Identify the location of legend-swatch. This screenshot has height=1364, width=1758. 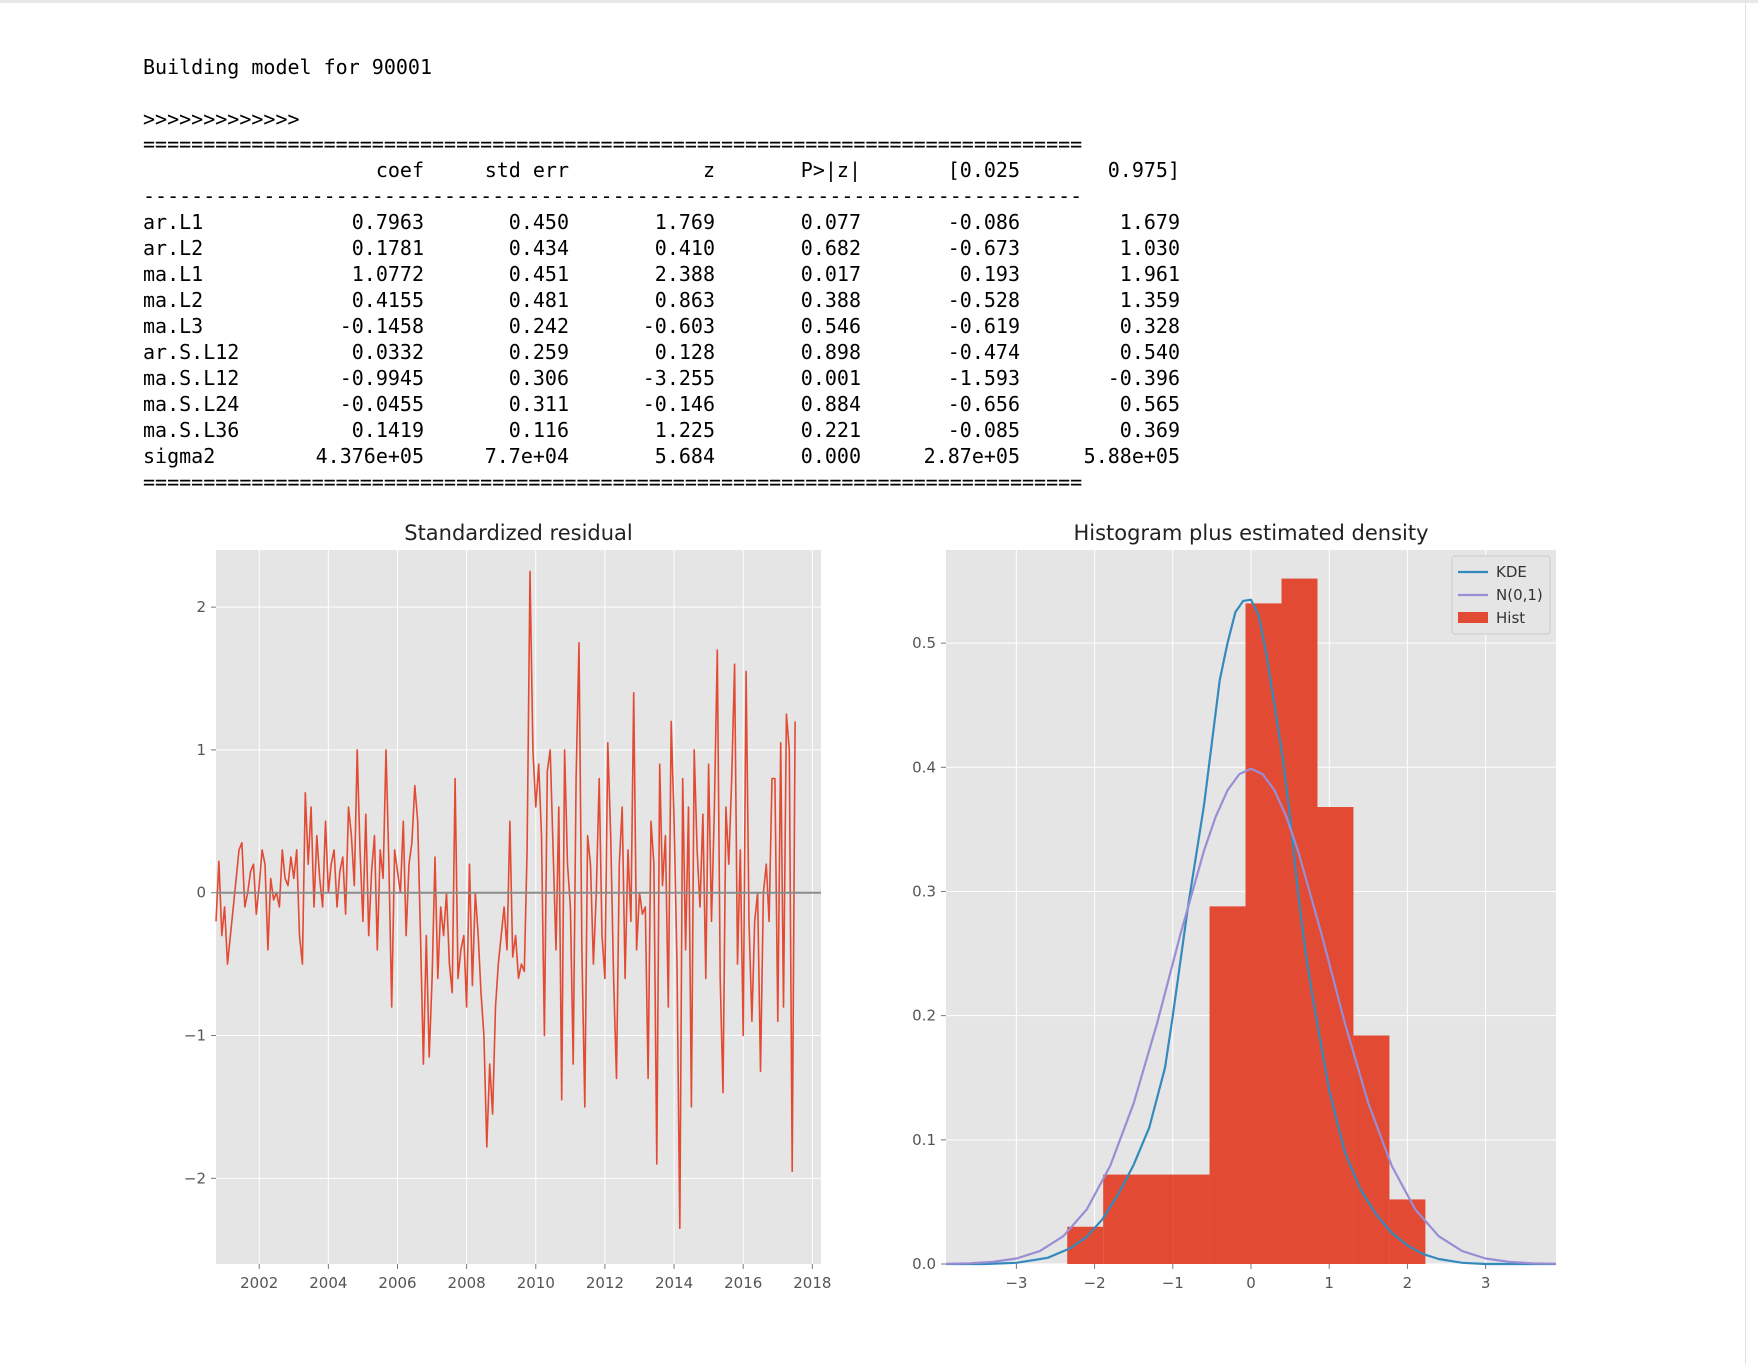
(1473, 617).